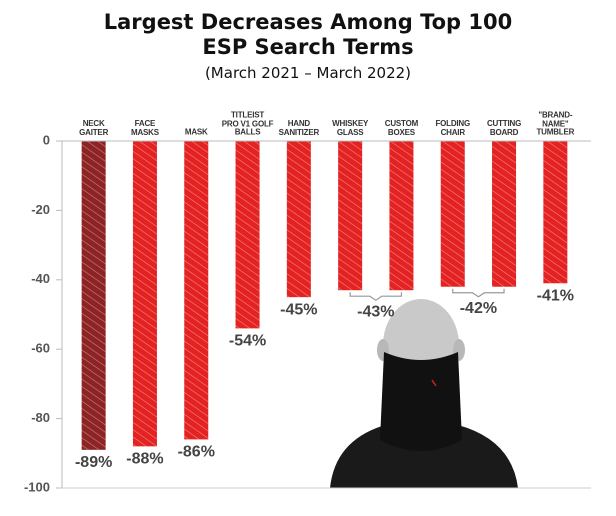 Image resolution: width=616 pixels, height=516 pixels. I want to click on value-label: -86%, so click(196, 452).